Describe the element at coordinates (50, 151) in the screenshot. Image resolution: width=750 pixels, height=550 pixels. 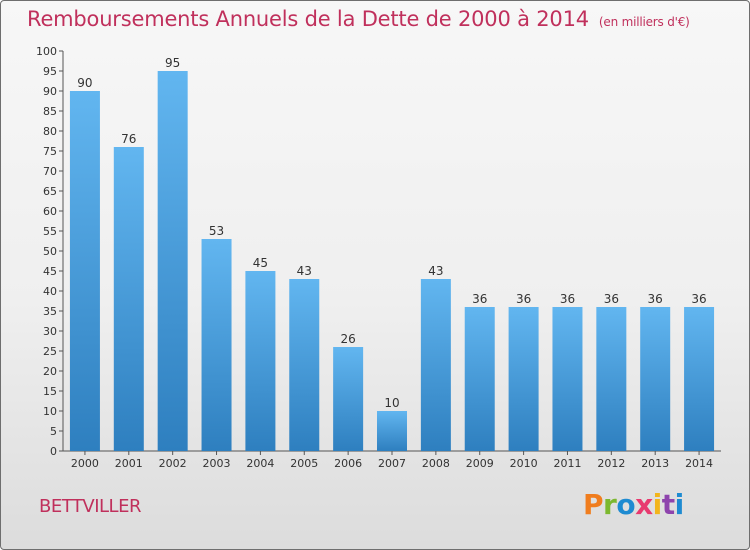
I see `y-tick-label: 75` at that location.